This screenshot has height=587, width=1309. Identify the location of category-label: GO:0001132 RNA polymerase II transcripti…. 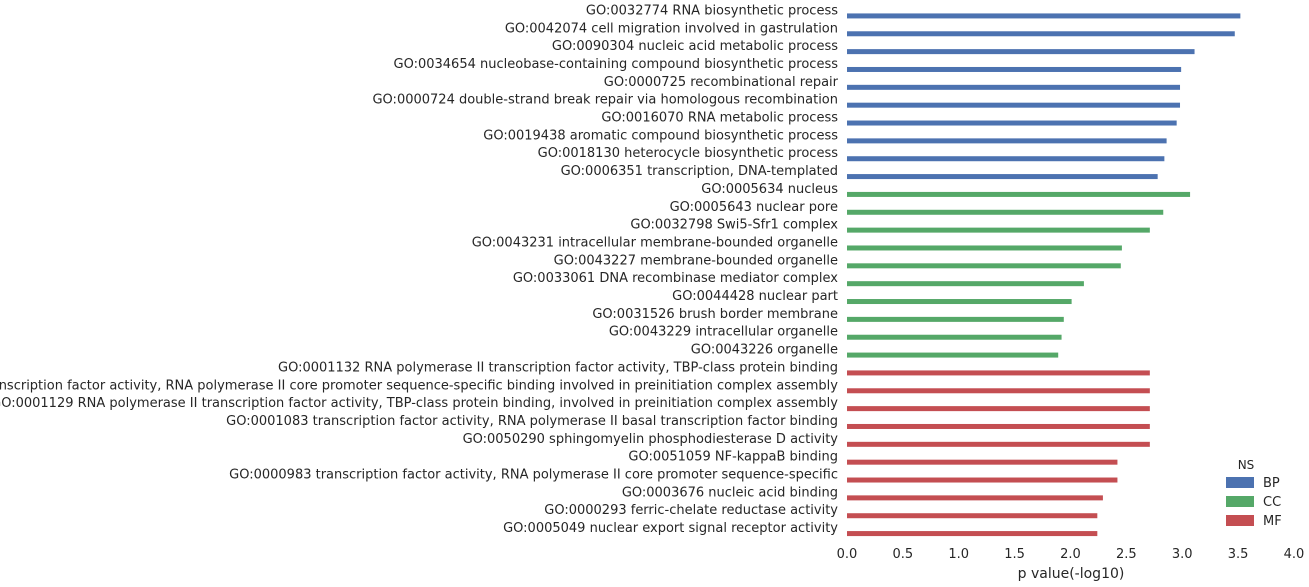
(558, 367).